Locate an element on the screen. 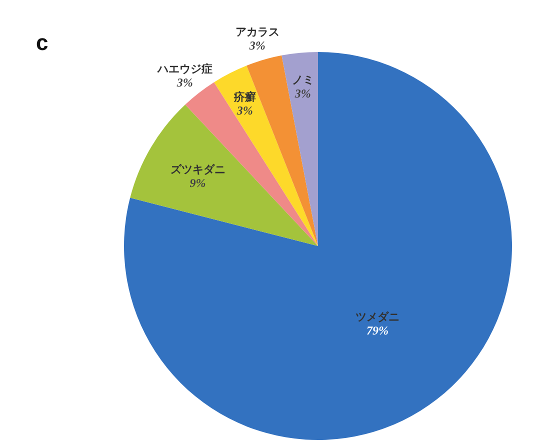 This screenshot has height=446, width=560. data-label: 9% is located at coordinates (198, 183).